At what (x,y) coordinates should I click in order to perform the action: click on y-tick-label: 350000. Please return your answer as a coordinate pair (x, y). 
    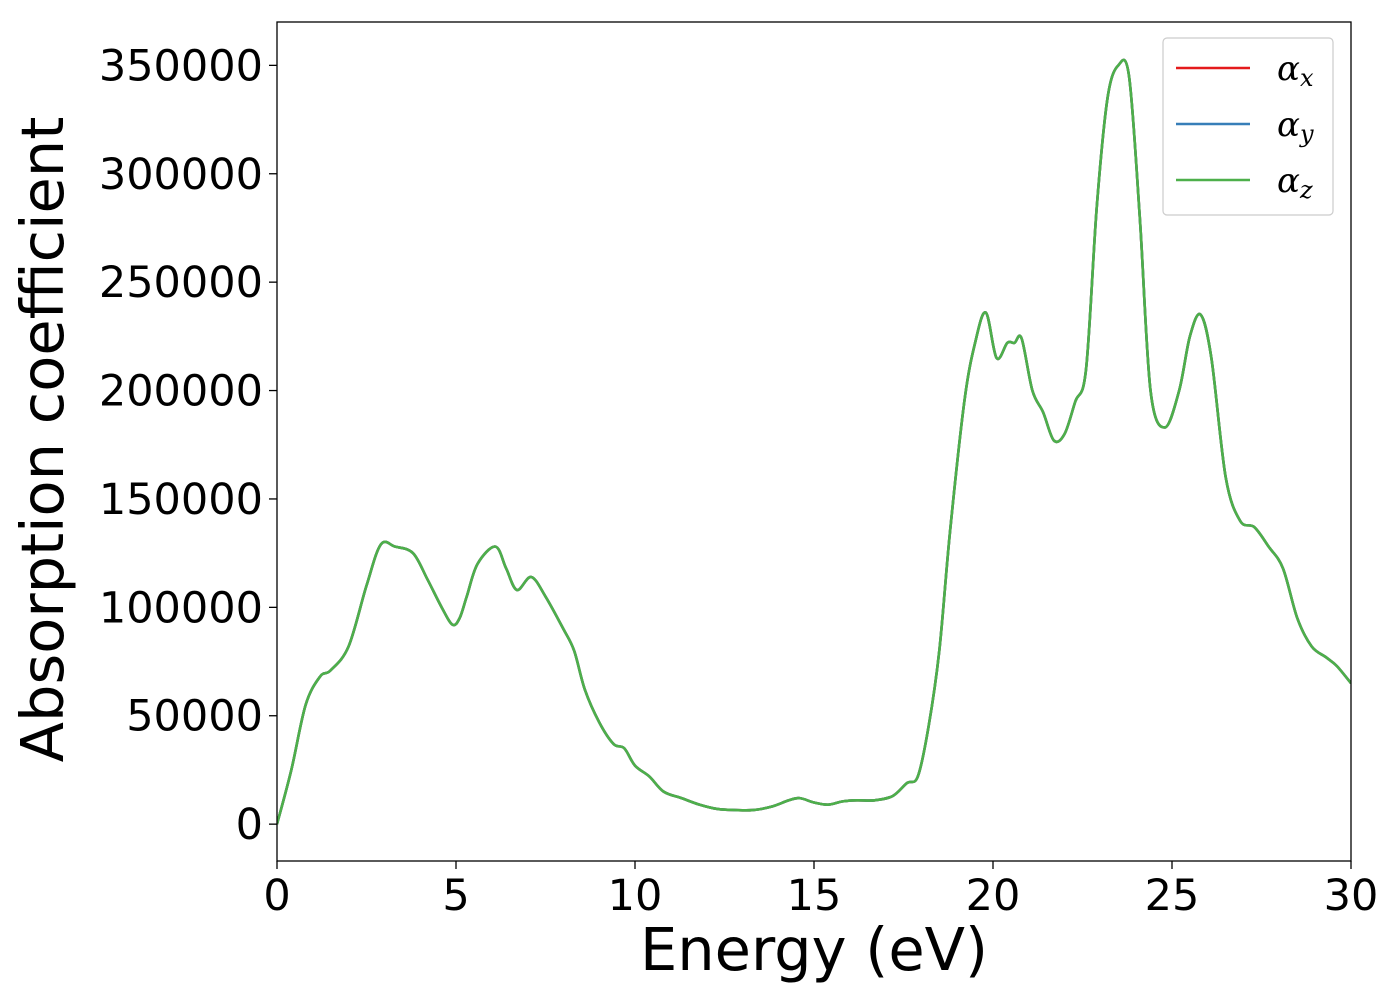
    Looking at the image, I should click on (181, 66).